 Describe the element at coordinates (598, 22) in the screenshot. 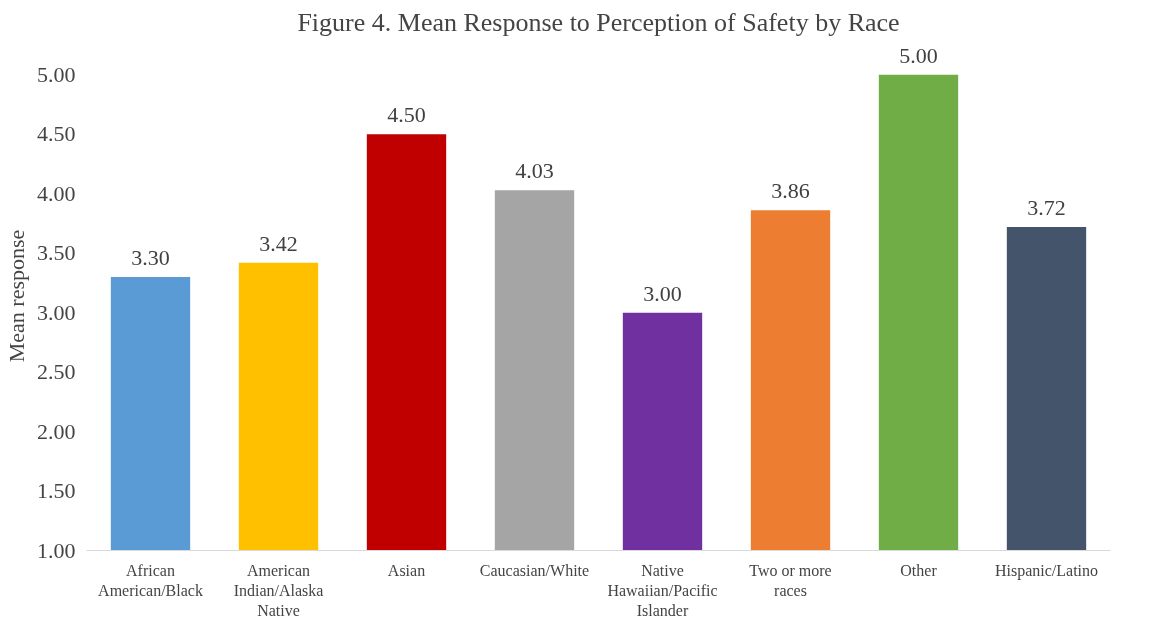

I see `chart-title: Figure 4. Mean Response to Perception of Safety by Race` at that location.